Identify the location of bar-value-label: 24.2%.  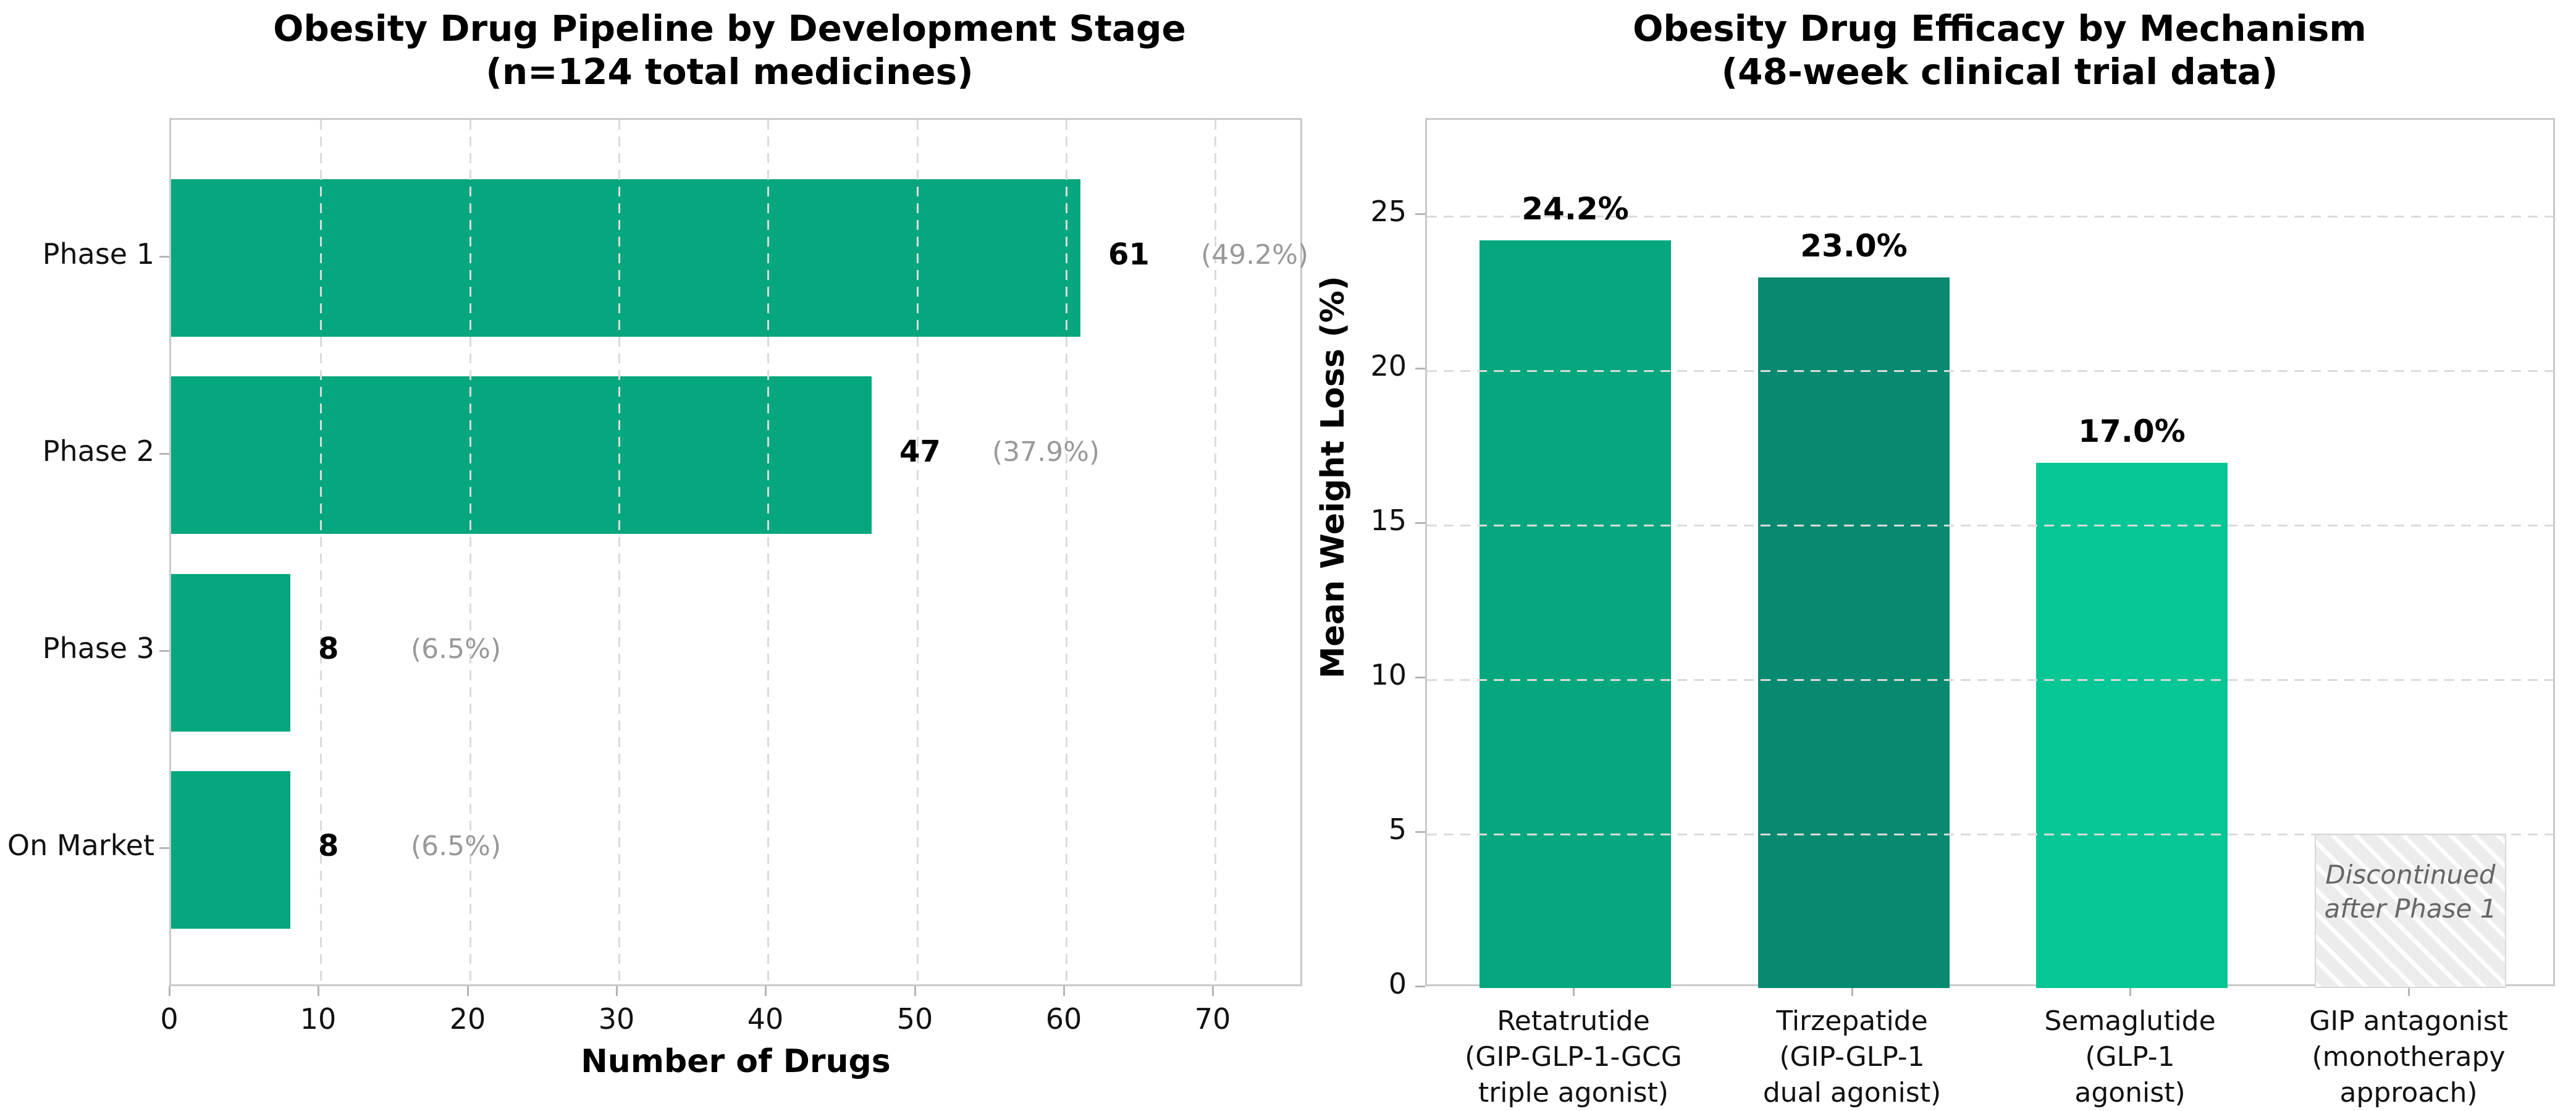
(1575, 209).